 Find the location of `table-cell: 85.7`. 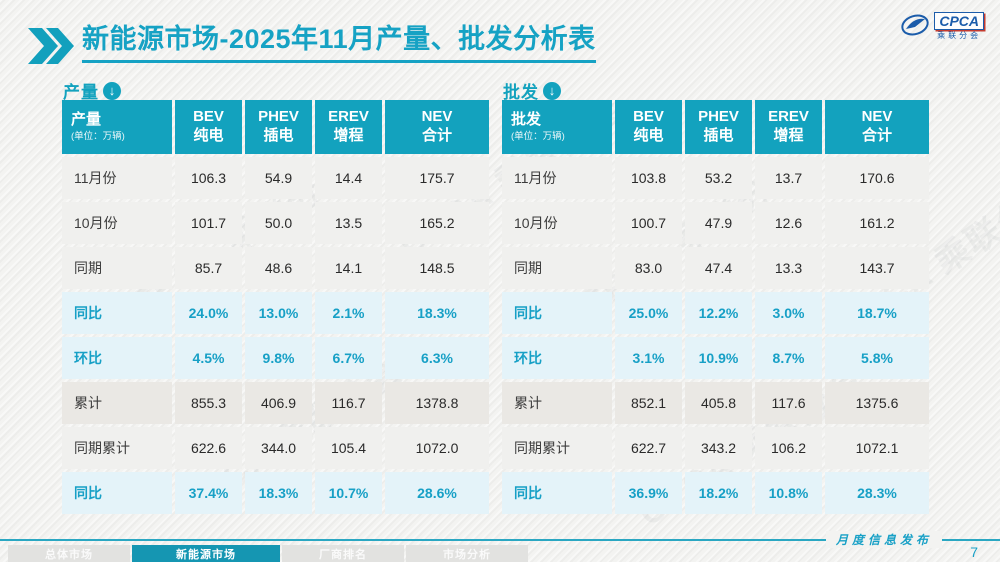

table-cell: 85.7 is located at coordinates (208, 267).